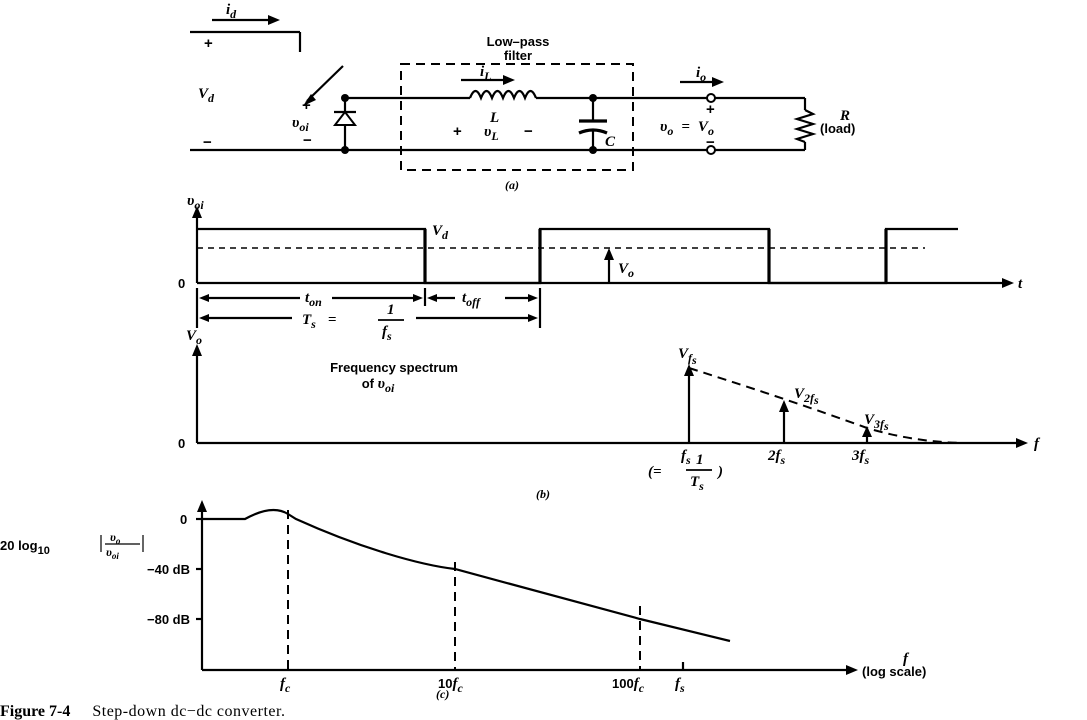 This screenshot has height=720, width=1087. What do you see at coordinates (486, 73) in the screenshot?
I see `label-il: iL` at bounding box center [486, 73].